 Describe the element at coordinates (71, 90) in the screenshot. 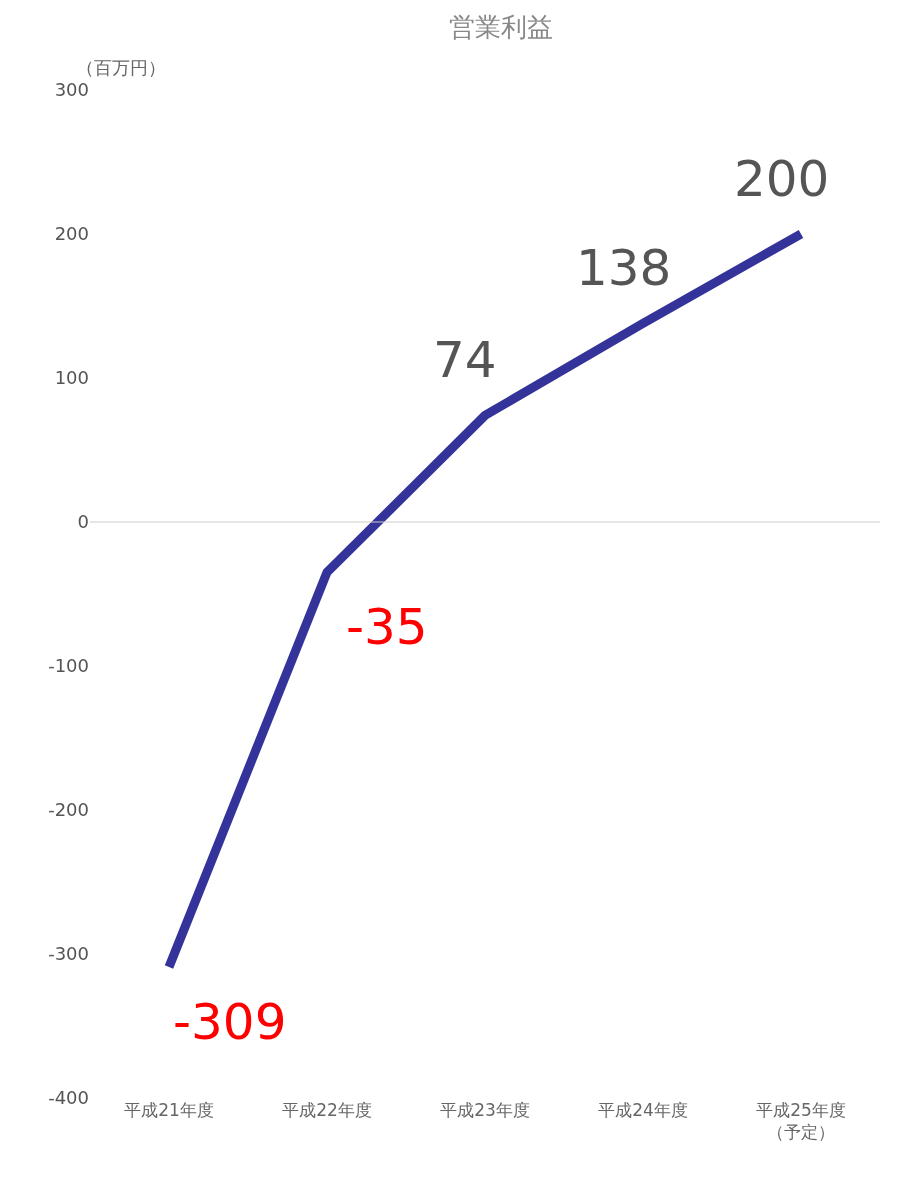

I see `y-tick-label: 300` at that location.